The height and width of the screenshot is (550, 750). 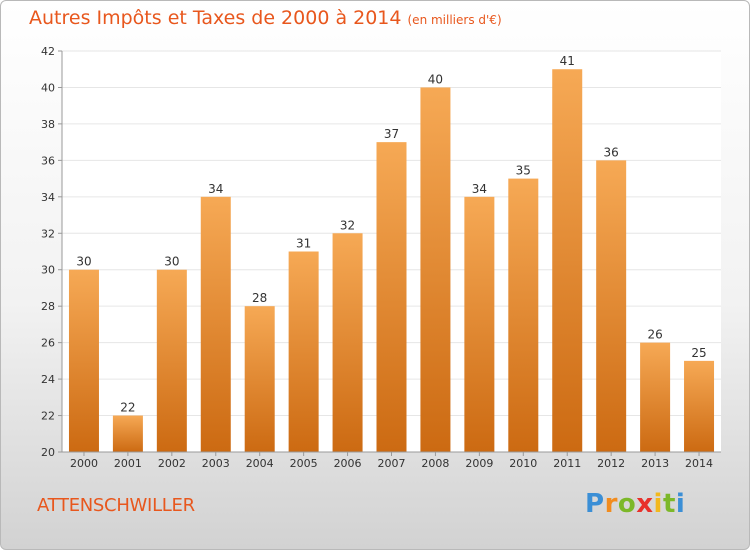 I want to click on data-label-2003: 34, so click(x=215, y=189).